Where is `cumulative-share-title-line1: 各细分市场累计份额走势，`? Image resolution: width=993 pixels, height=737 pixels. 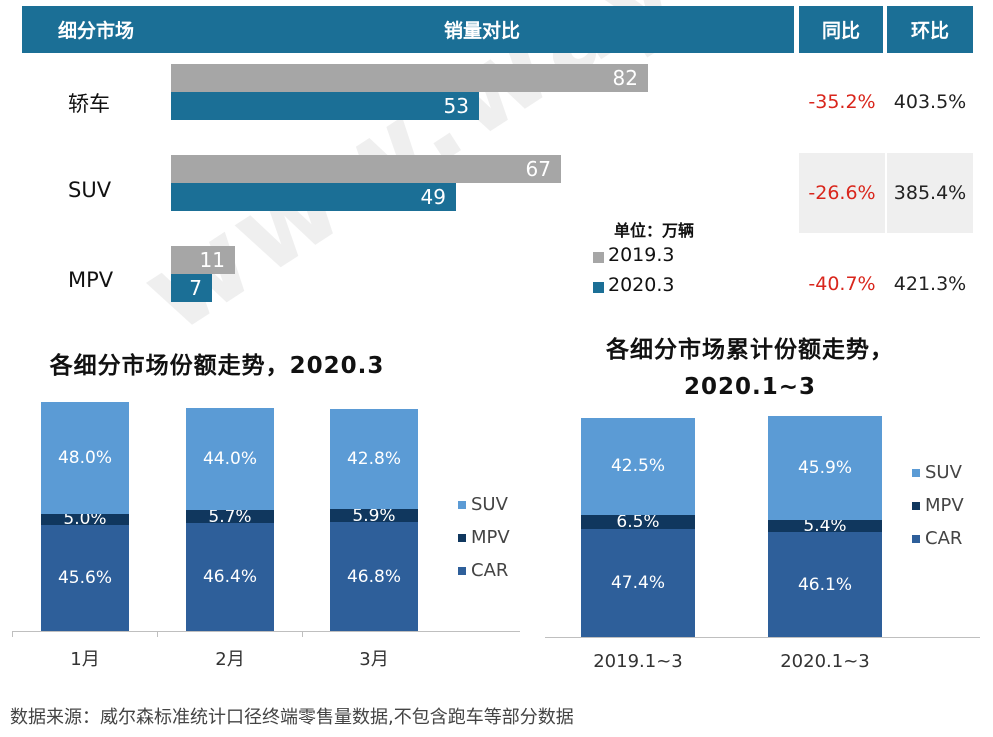
cumulative-share-title-line1: 各细分市场累计份额走势， is located at coordinates (750, 350).